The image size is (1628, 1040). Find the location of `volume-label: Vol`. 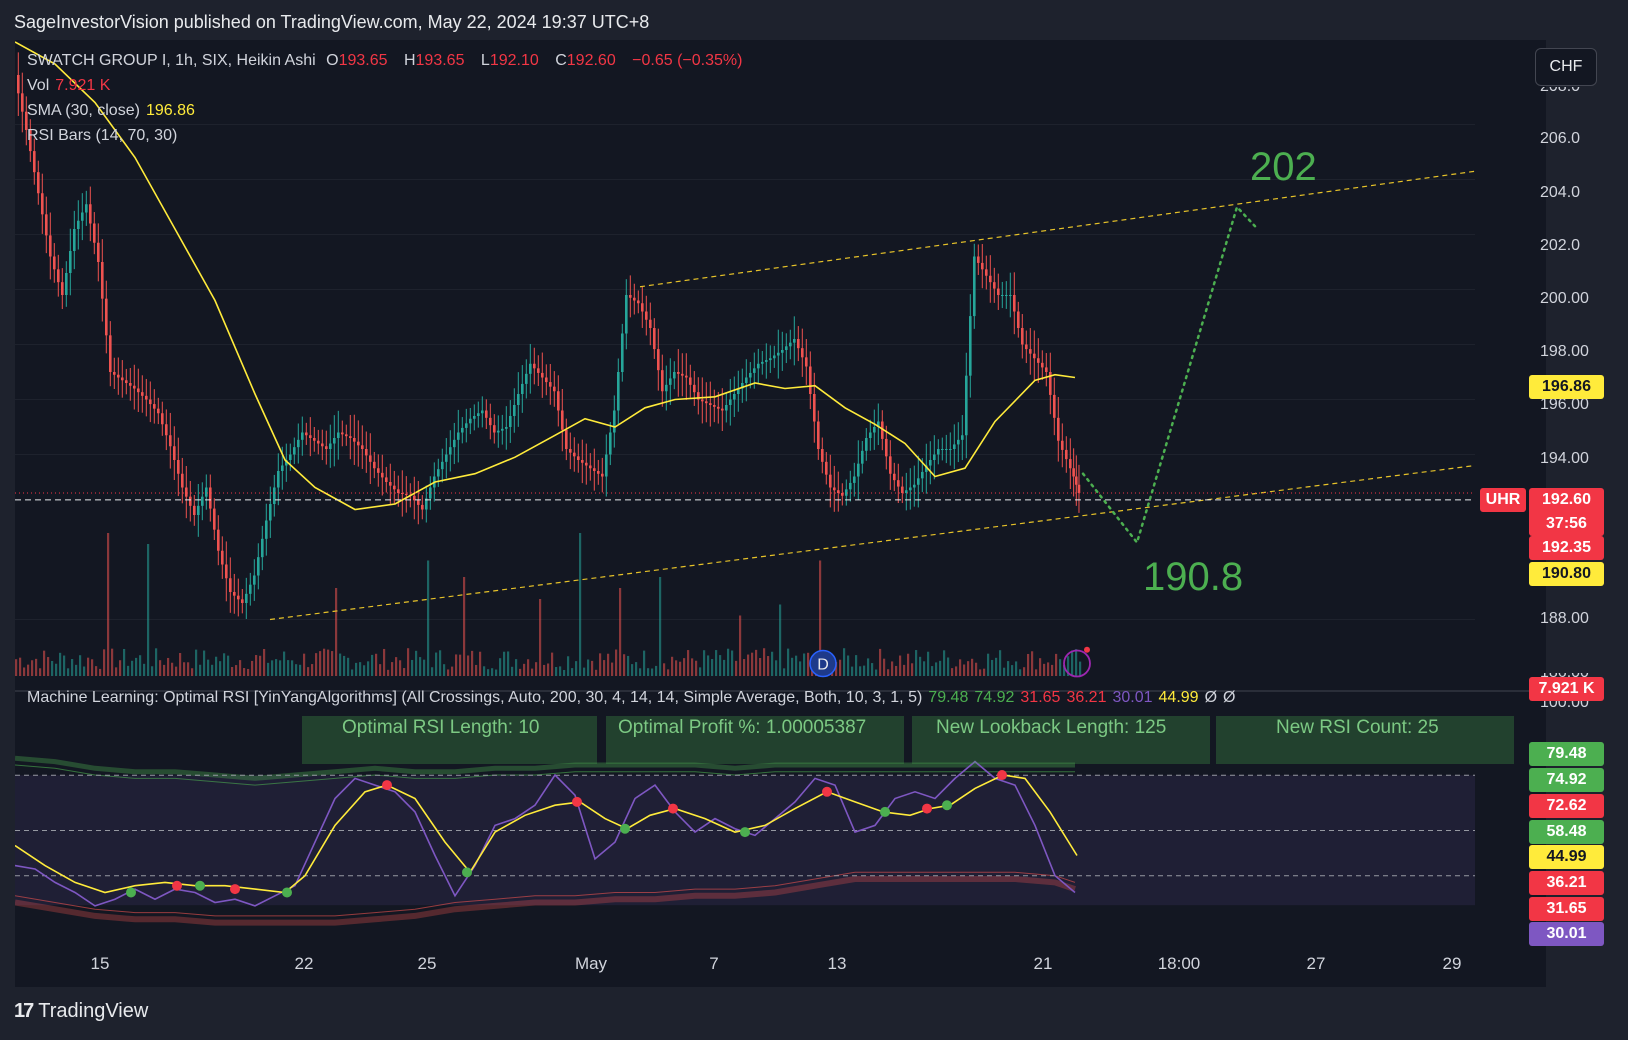

volume-label: Vol is located at coordinates (38, 85).